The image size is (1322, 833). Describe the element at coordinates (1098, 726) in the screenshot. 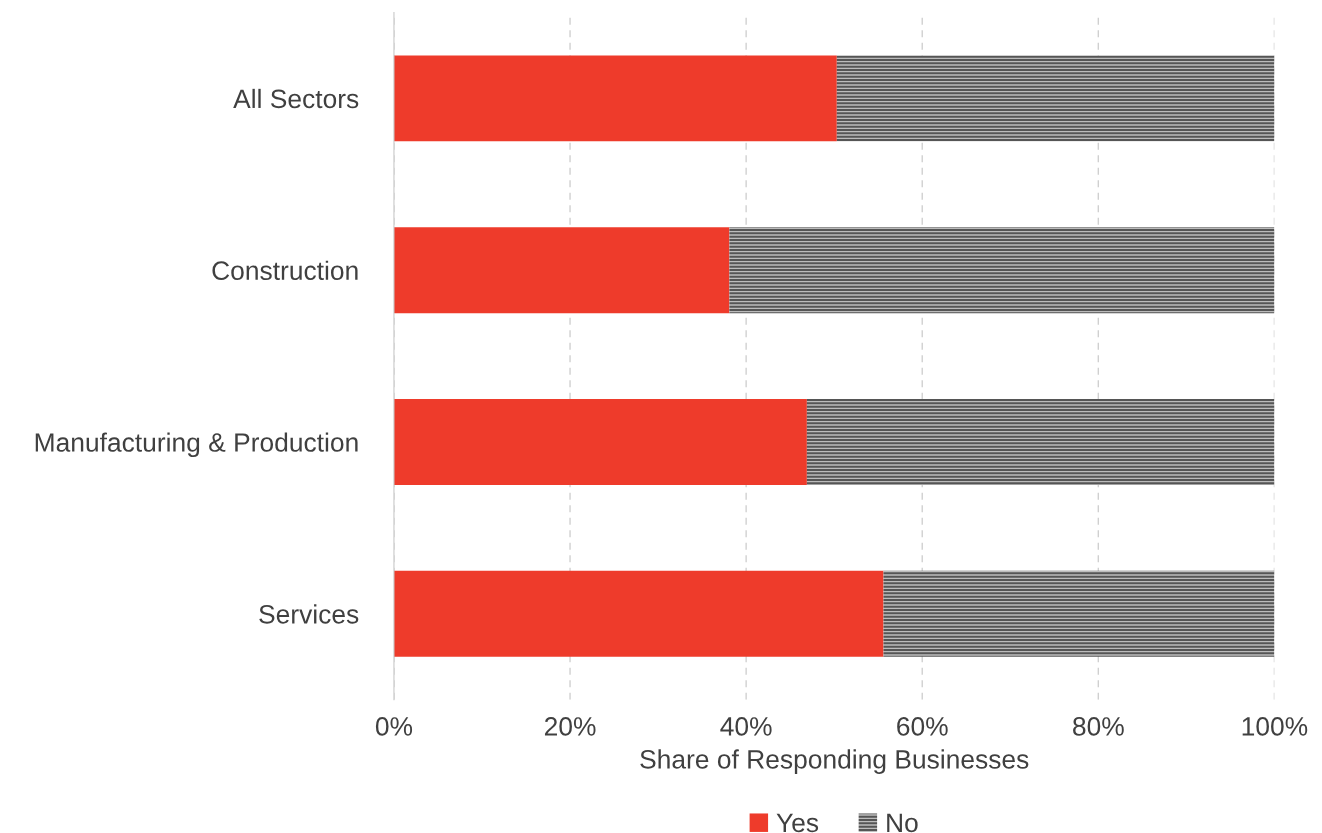

I see `x-tick-label: 80%` at that location.